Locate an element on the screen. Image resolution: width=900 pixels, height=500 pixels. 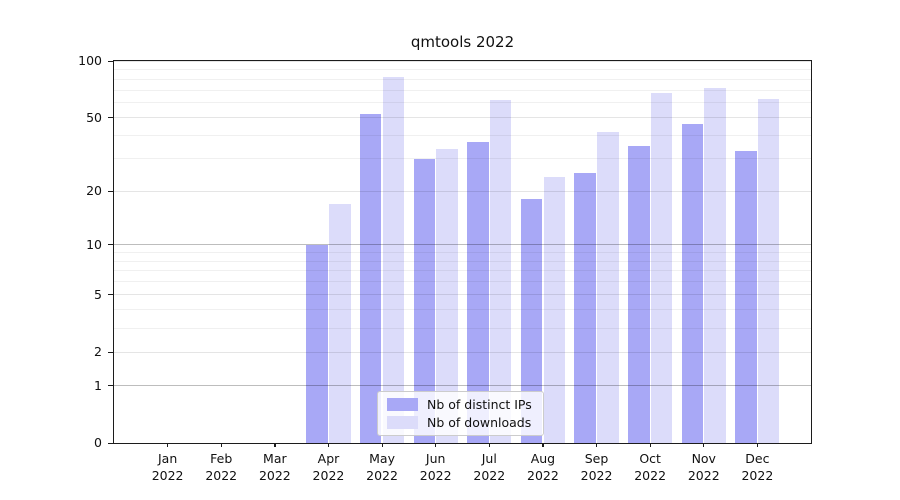
xtick-label-jun: Jun 2022 is located at coordinates (435, 467).